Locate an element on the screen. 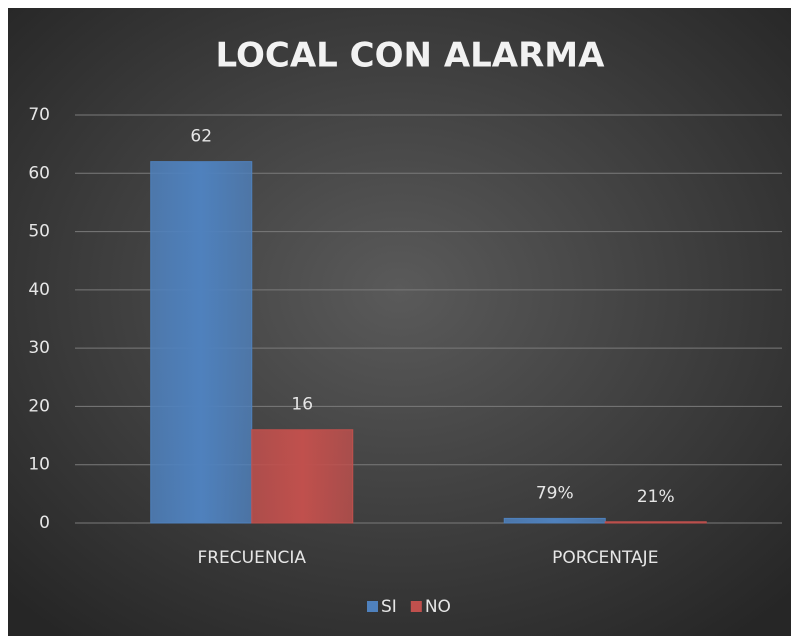  y-tick-label: 0 is located at coordinates (44, 523).